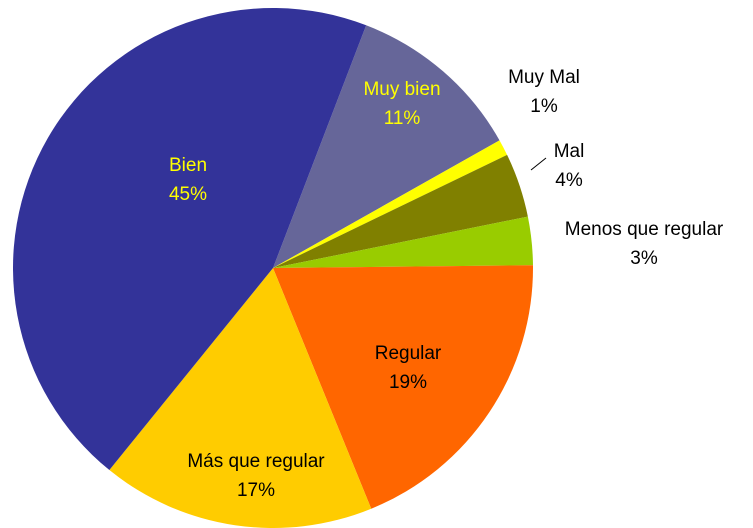  What do you see at coordinates (569, 151) in the screenshot?
I see `slice-label: Mal` at bounding box center [569, 151].